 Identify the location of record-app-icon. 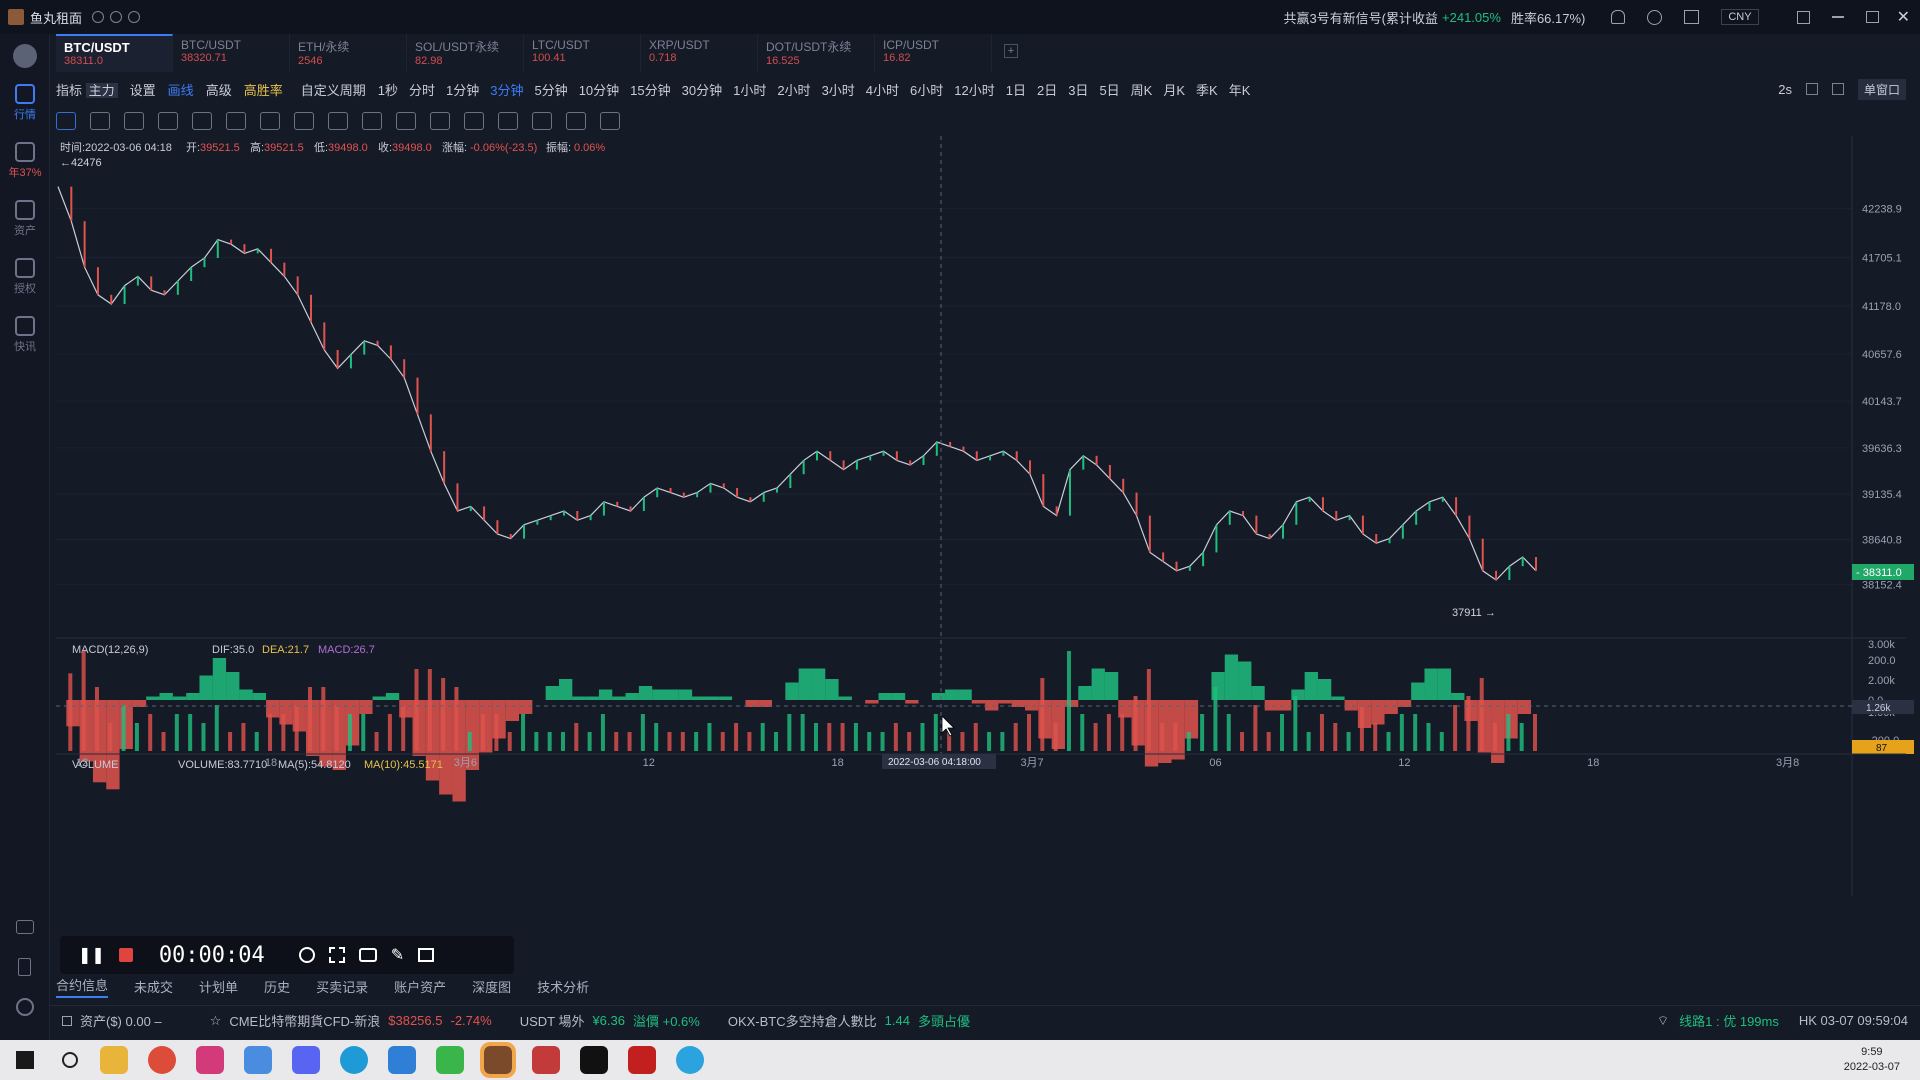
(642, 1060).